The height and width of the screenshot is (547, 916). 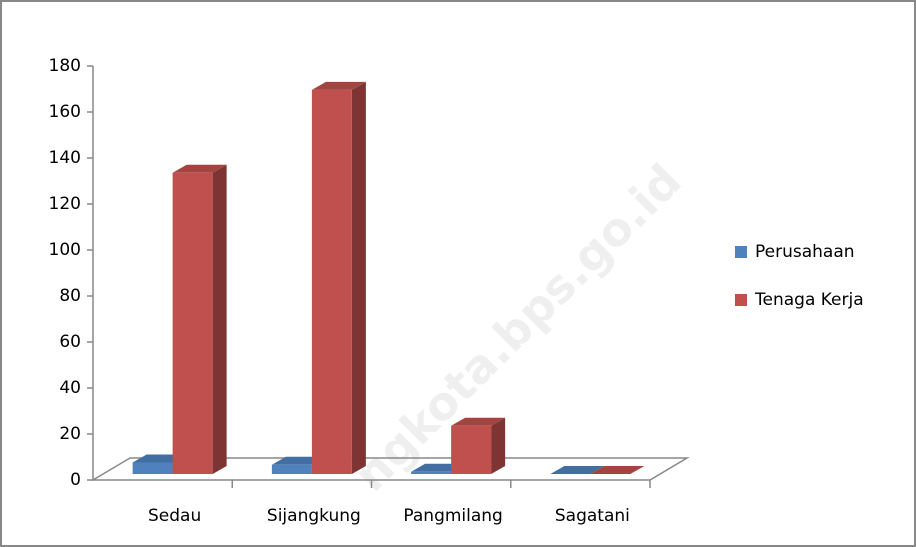 What do you see at coordinates (65, 66) in the screenshot?
I see `y-tick-label: 180` at bounding box center [65, 66].